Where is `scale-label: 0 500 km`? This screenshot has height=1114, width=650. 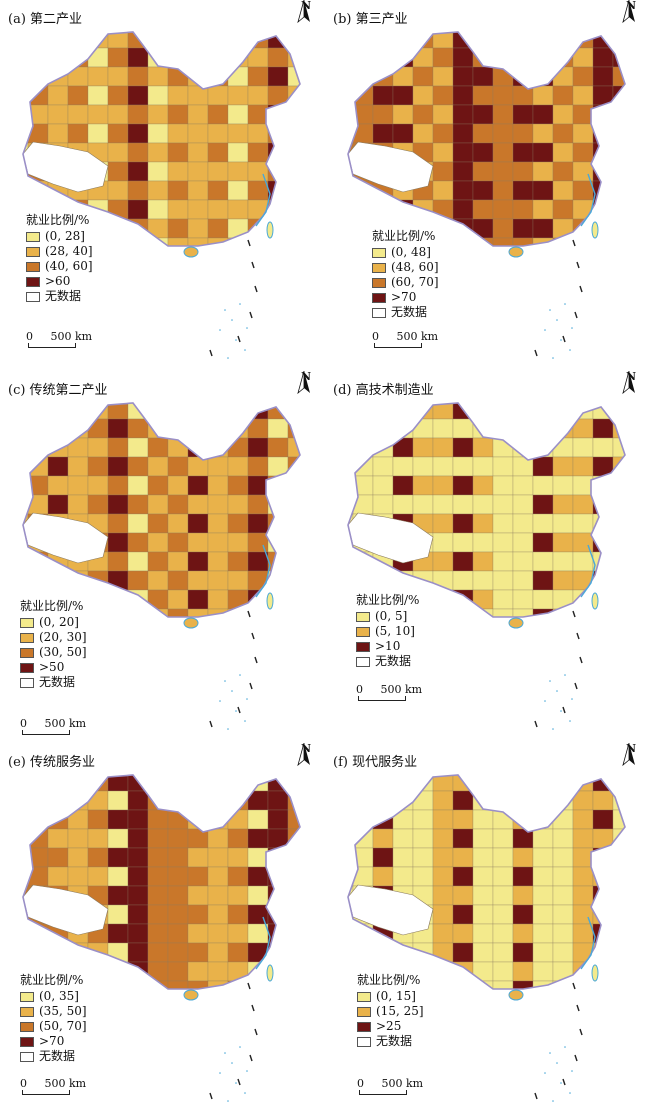 scale-label: 0 500 km is located at coordinates (53, 723).